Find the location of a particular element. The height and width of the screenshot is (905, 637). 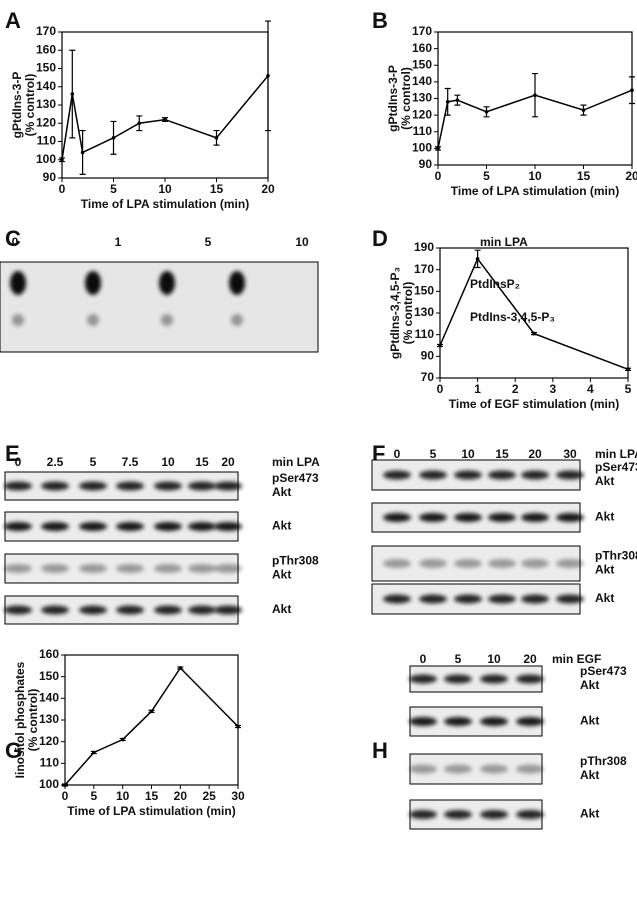

y-tick-label: 90 is located at coordinates (428, 356).